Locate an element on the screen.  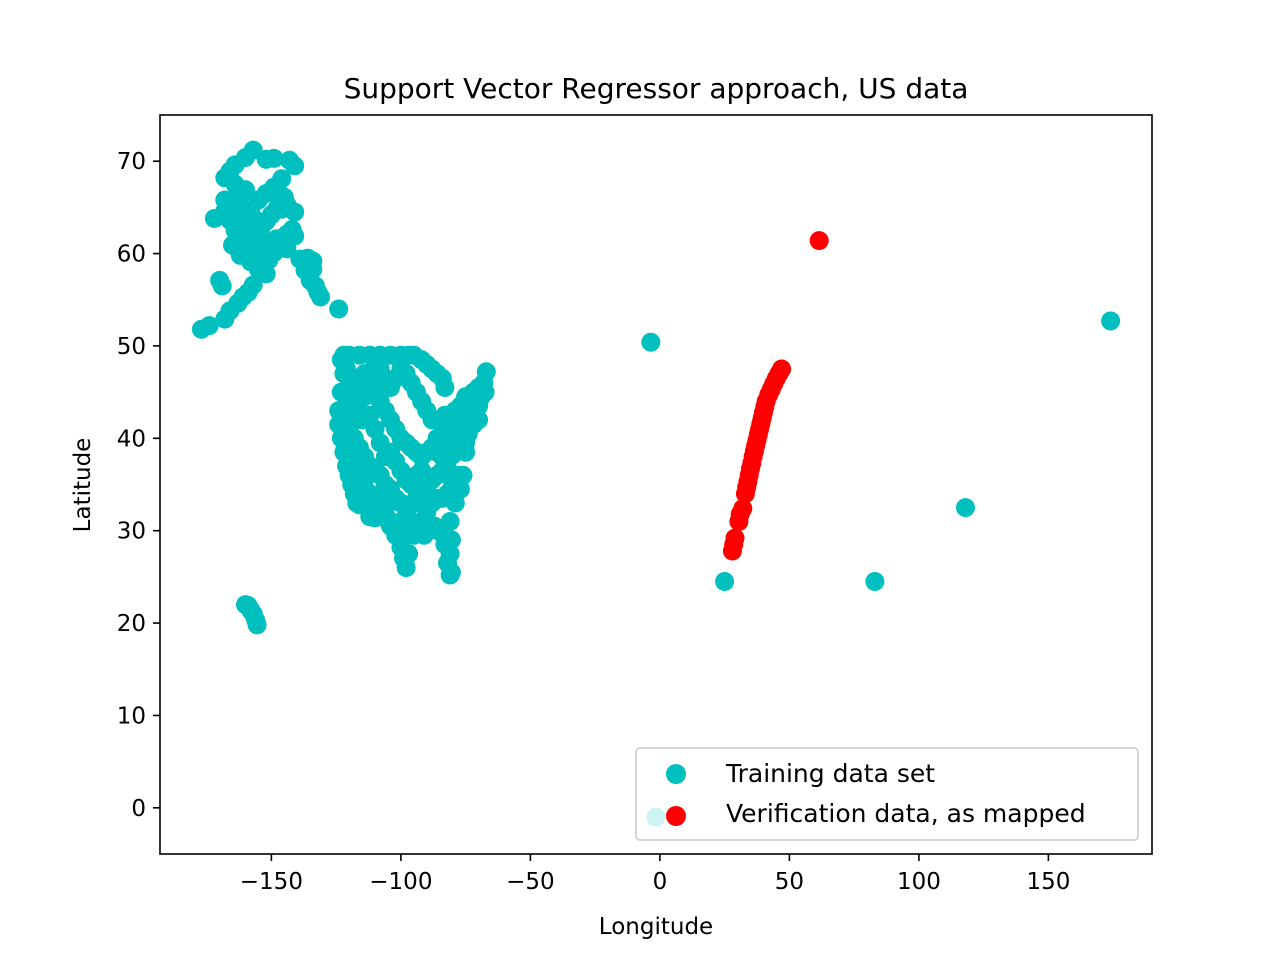
y-tick-label: 20 is located at coordinates (131, 624).